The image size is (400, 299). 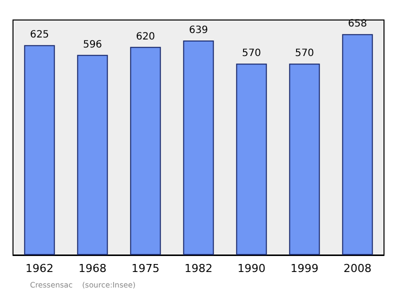 I want to click on x-tick-label: 1975, so click(x=146, y=268).